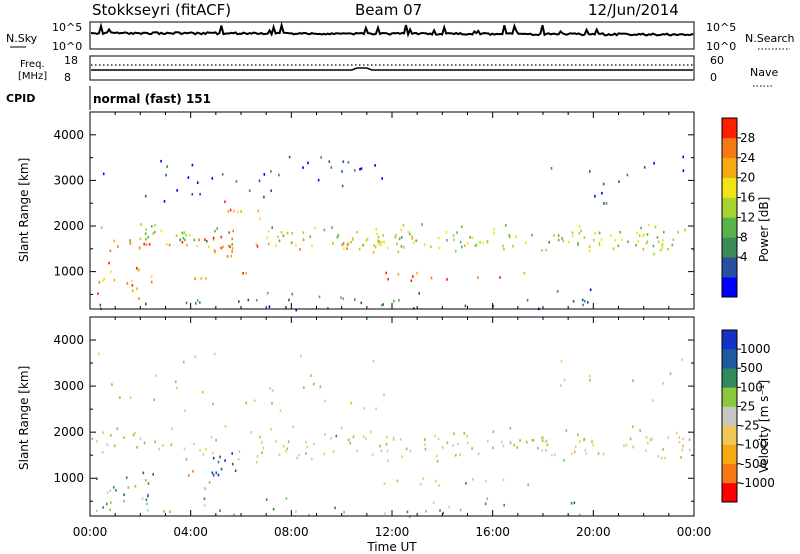 Image resolution: width=800 pixels, height=554 pixels. I want to click on beam-title: Beam 07, so click(388, 10).